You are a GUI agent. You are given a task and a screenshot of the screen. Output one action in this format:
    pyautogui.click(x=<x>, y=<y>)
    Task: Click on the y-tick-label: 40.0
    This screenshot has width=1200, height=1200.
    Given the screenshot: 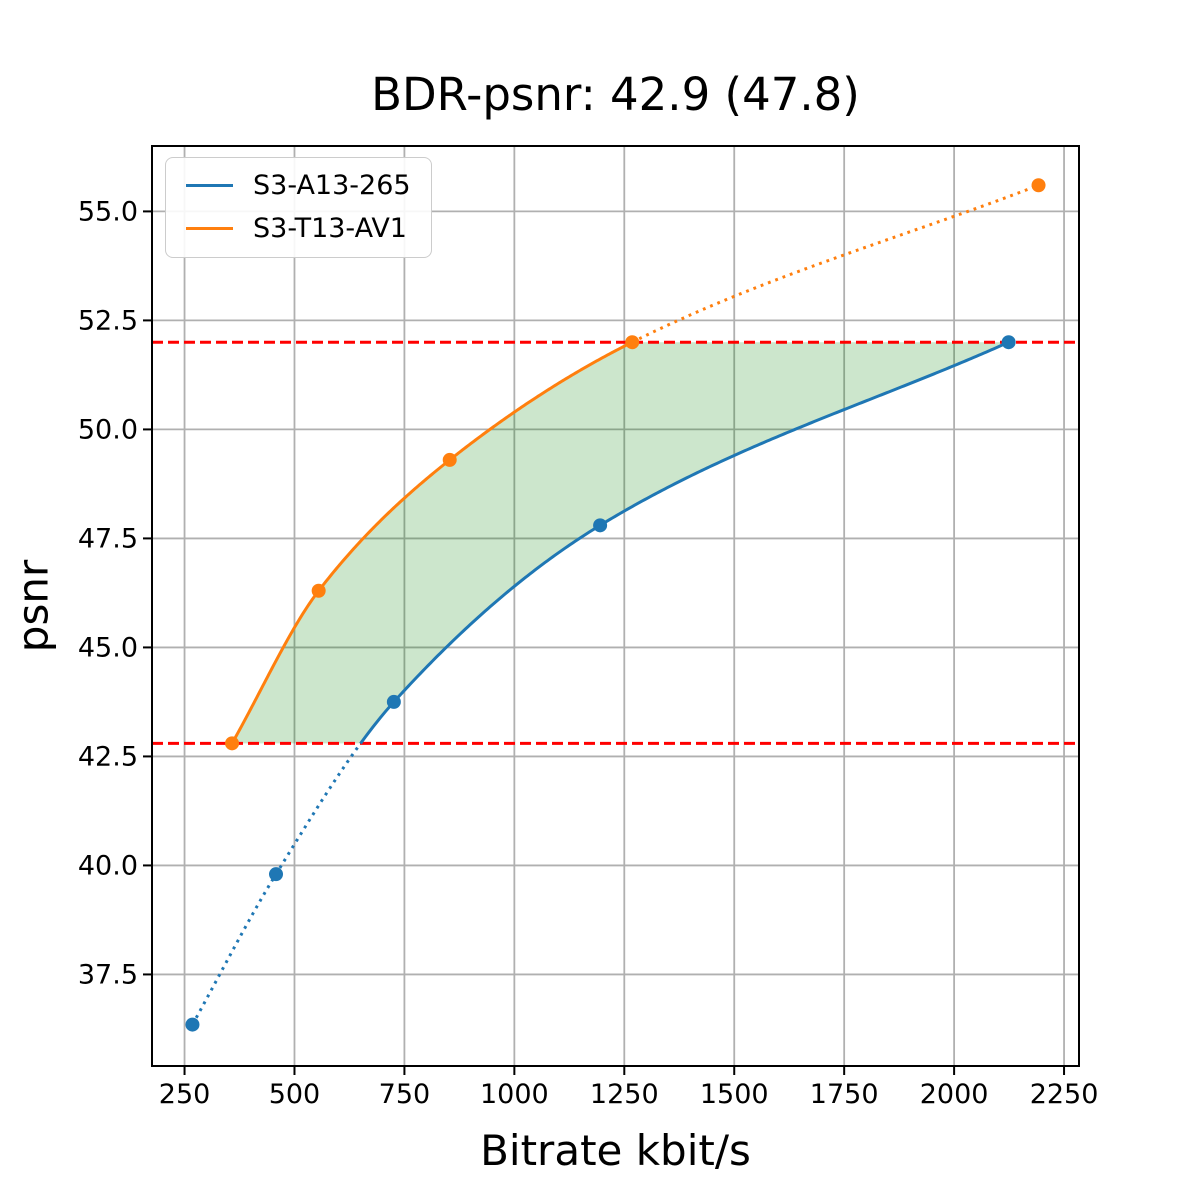 What is the action you would take?
    pyautogui.click(x=108, y=865)
    